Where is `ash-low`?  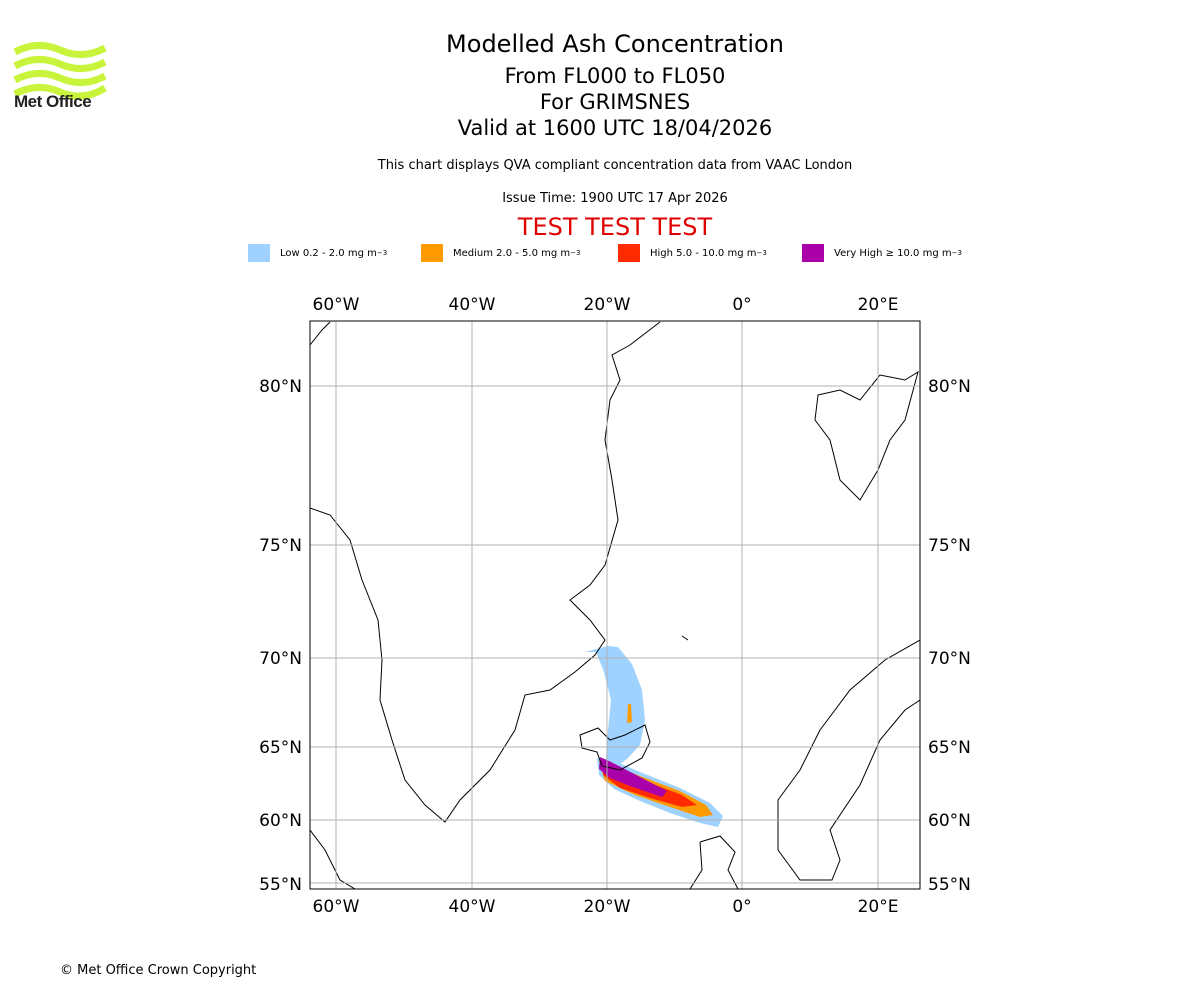
ash-low is located at coordinates (615, 707).